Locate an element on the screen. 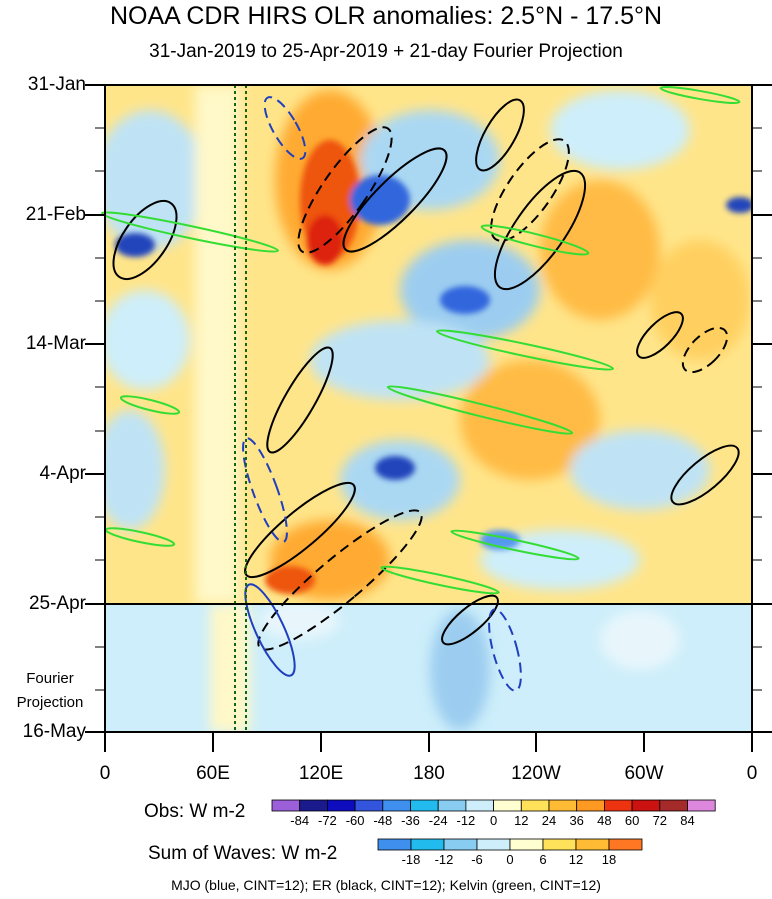 This screenshot has height=899, width=772. y-tick-label: 25-Apr is located at coordinates (57, 603).